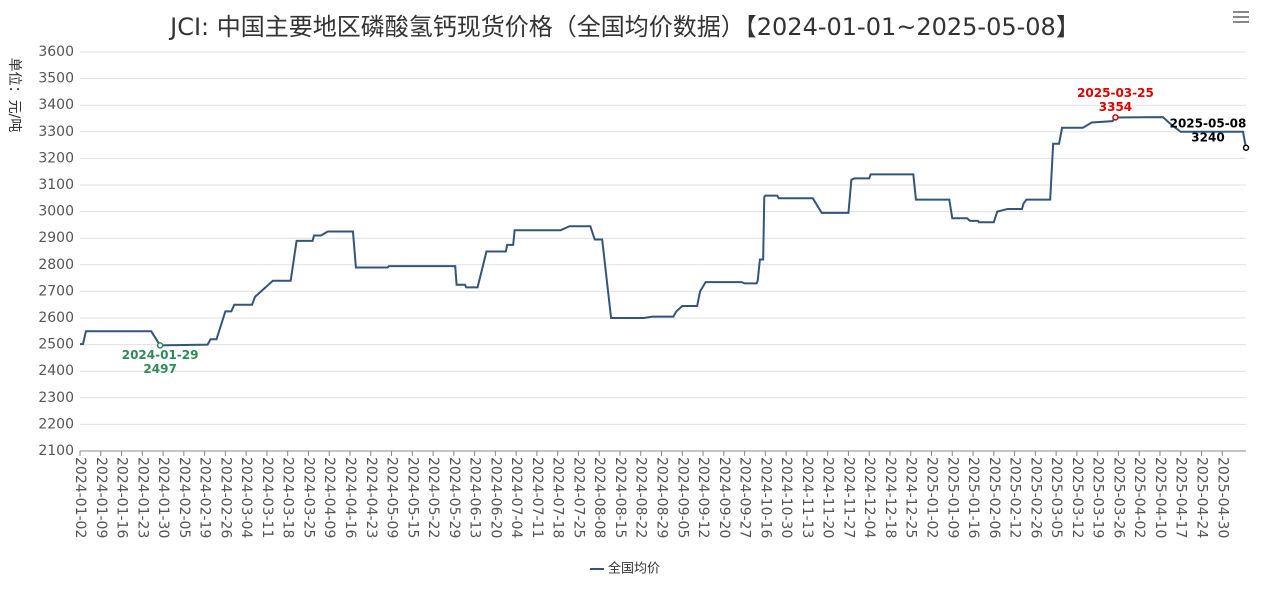  Describe the element at coordinates (329, 497) in the screenshot. I see `x-tick-label: 2024-04-09` at that location.